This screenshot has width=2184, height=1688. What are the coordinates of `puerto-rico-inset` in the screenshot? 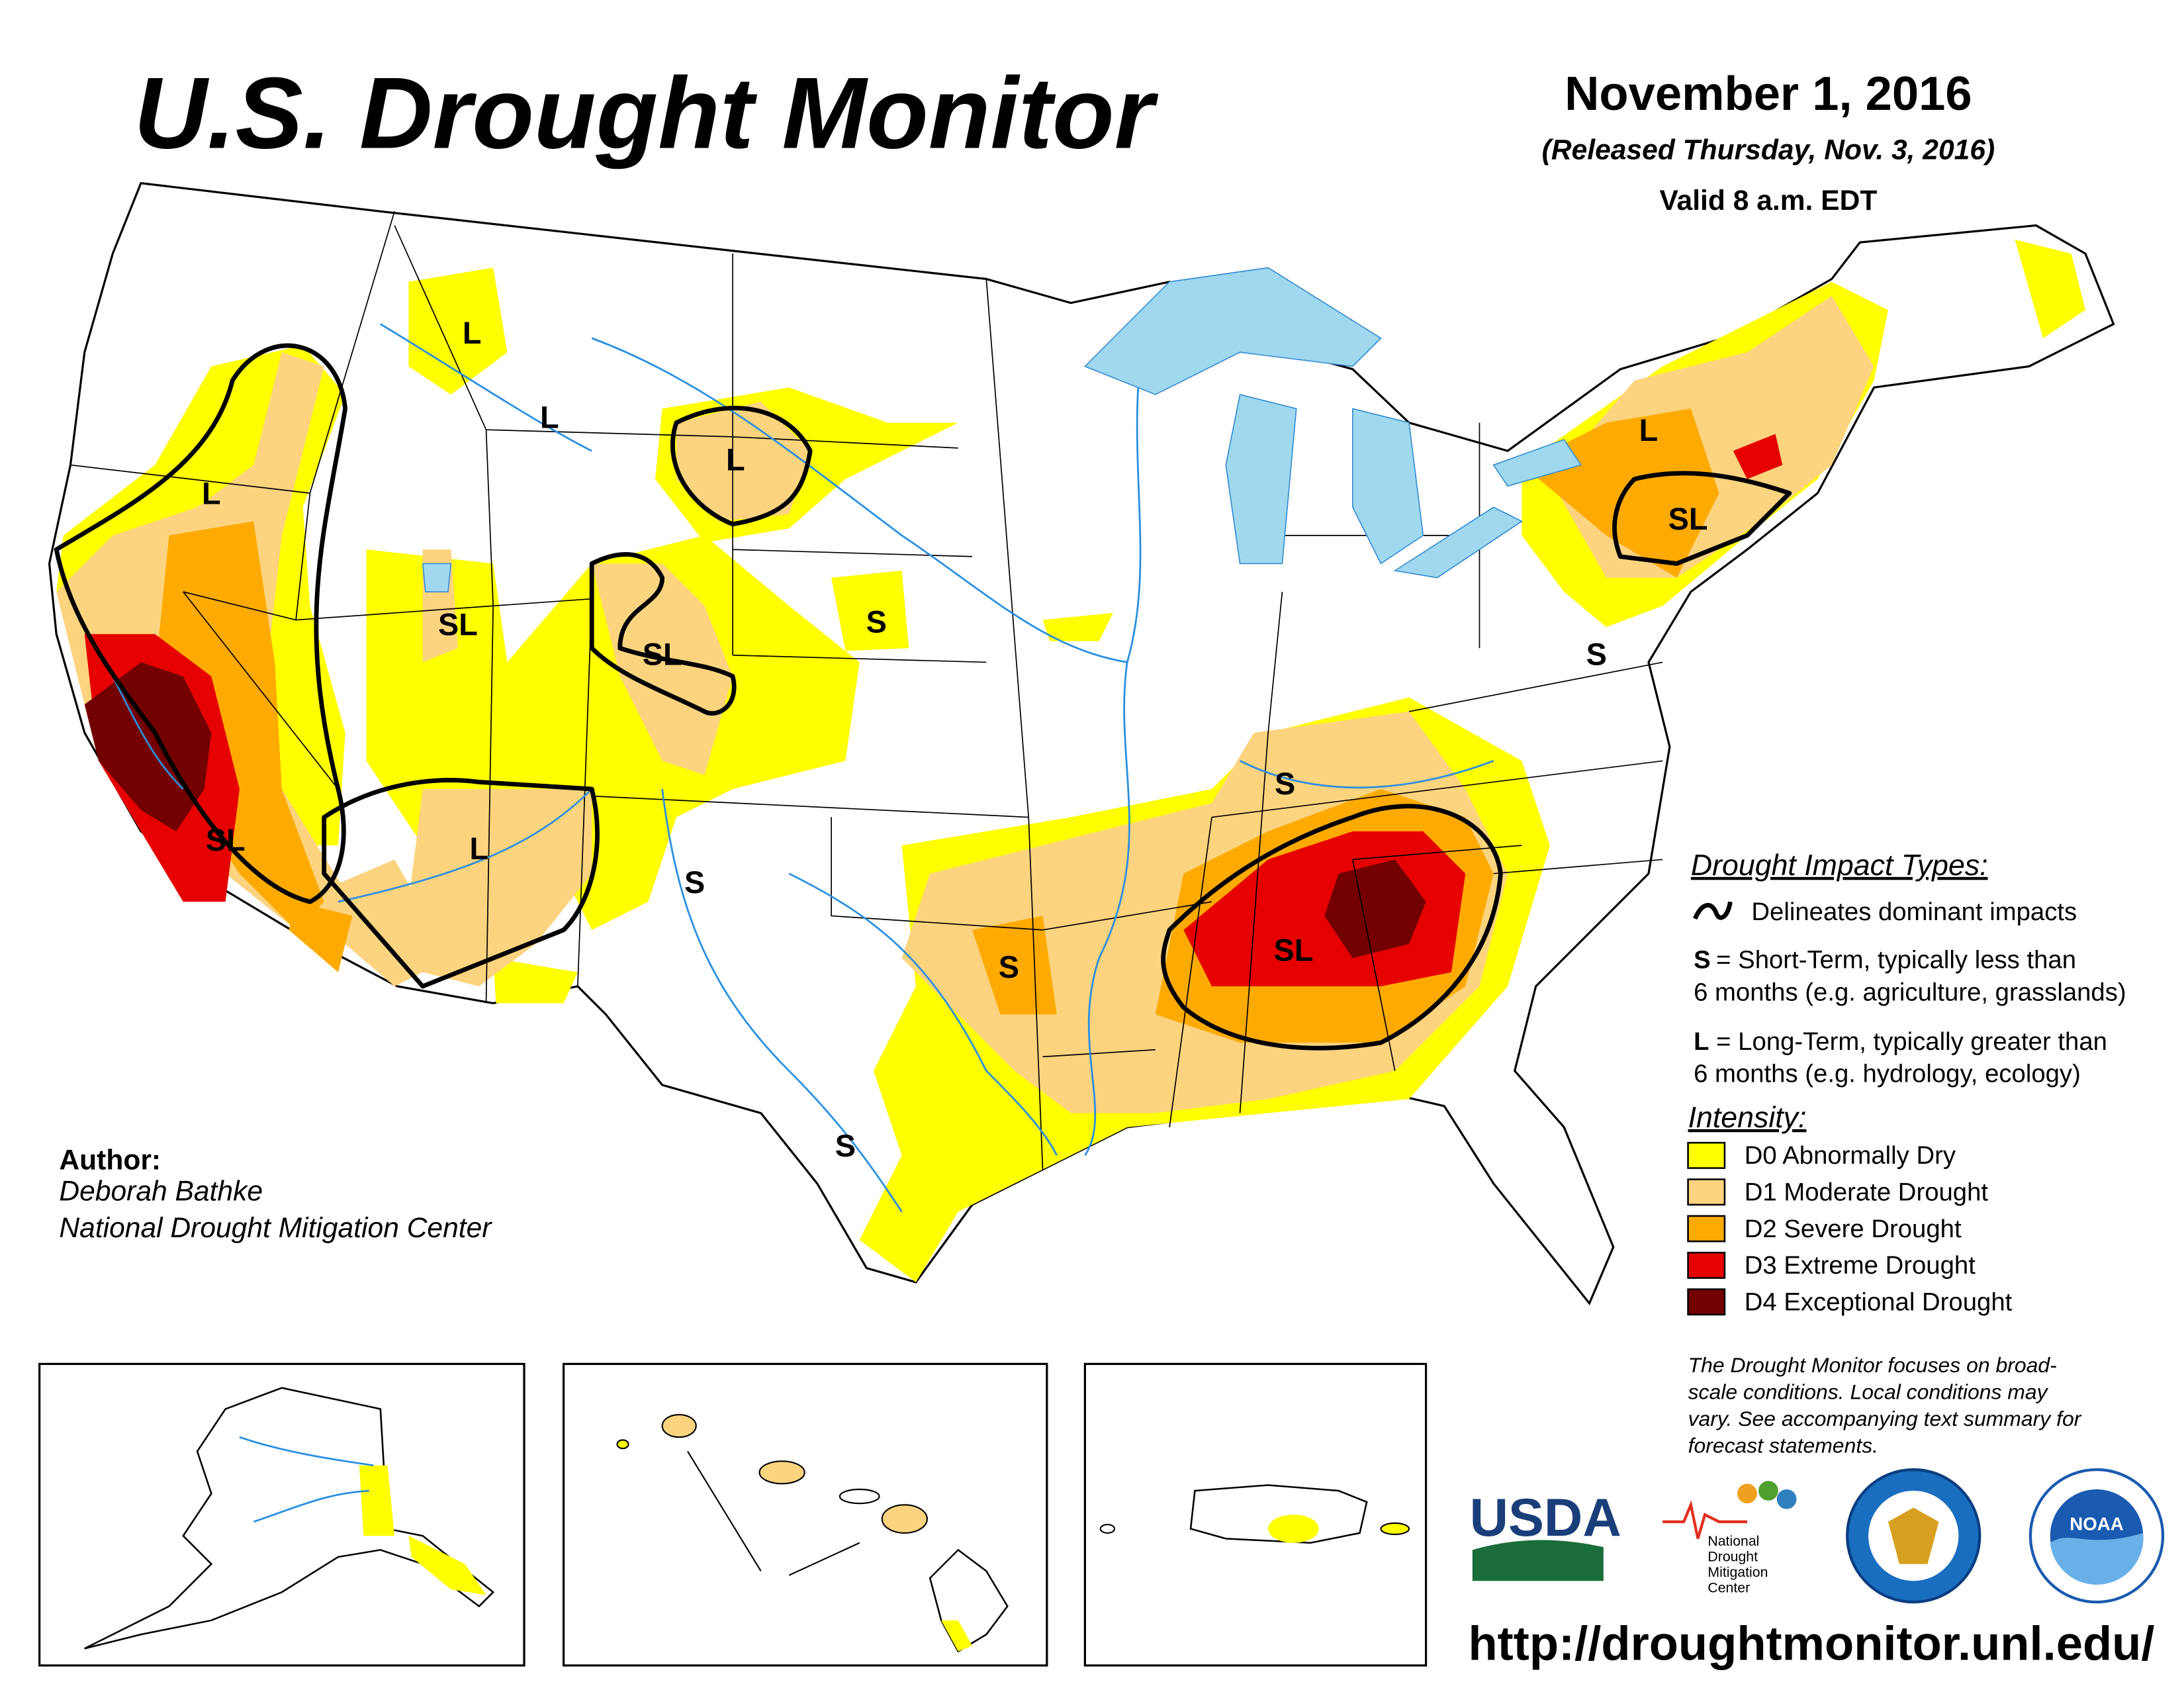 It's located at (1255, 1514).